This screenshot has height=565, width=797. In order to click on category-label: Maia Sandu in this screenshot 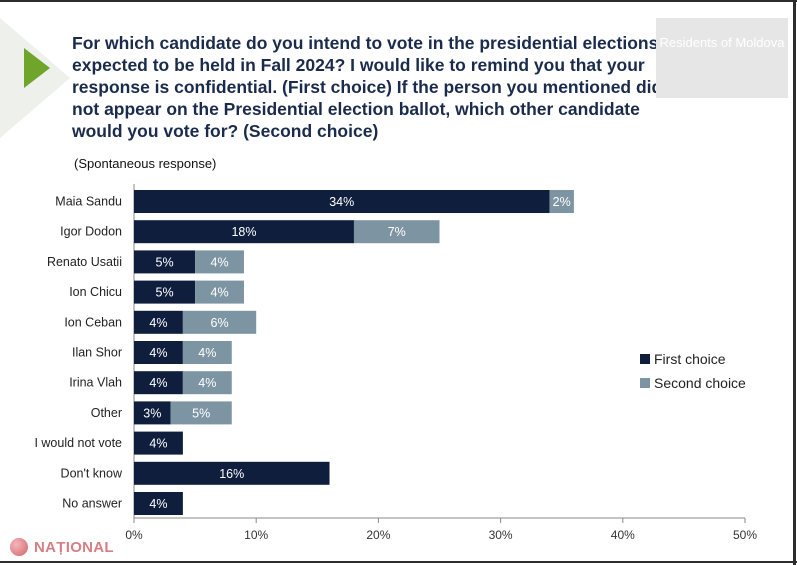, I will do `click(88, 202)`.